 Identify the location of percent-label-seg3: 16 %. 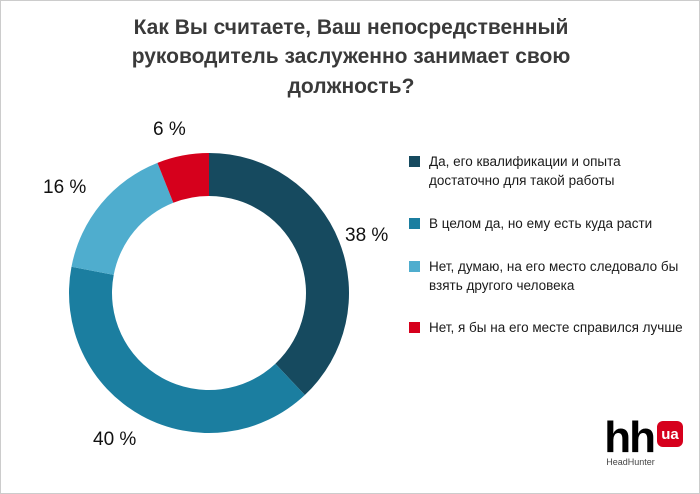
(65, 187).